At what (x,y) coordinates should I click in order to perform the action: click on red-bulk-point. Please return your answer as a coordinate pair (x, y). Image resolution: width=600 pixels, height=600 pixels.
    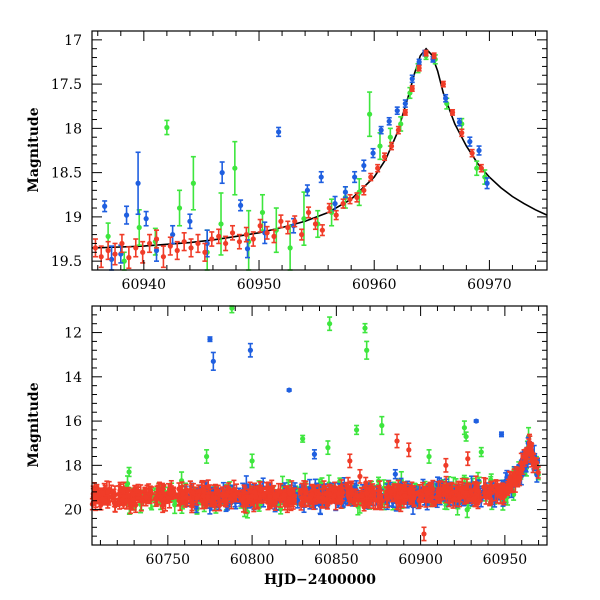
    Looking at the image, I should click on (538, 472).